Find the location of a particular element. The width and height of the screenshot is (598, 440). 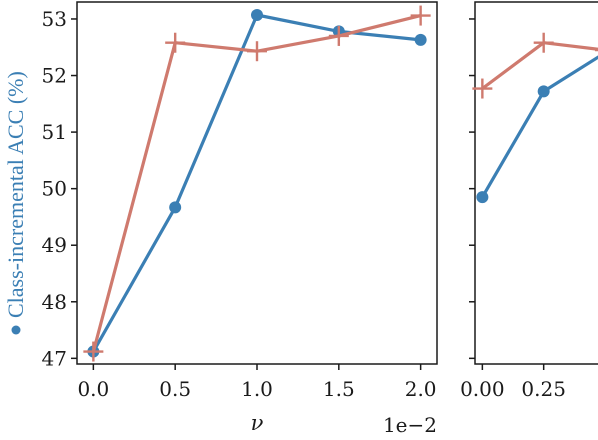

y-tick-label: 53 is located at coordinates (54, 19).